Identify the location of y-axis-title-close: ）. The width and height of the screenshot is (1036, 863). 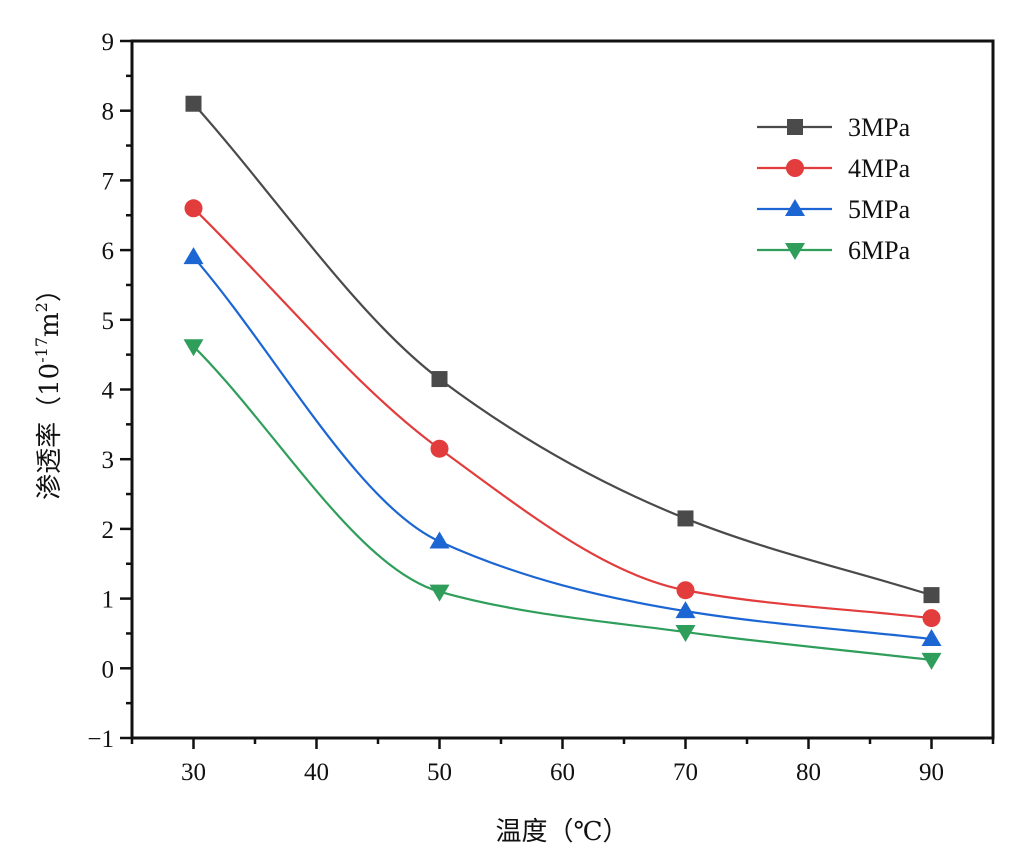
(50, 289).